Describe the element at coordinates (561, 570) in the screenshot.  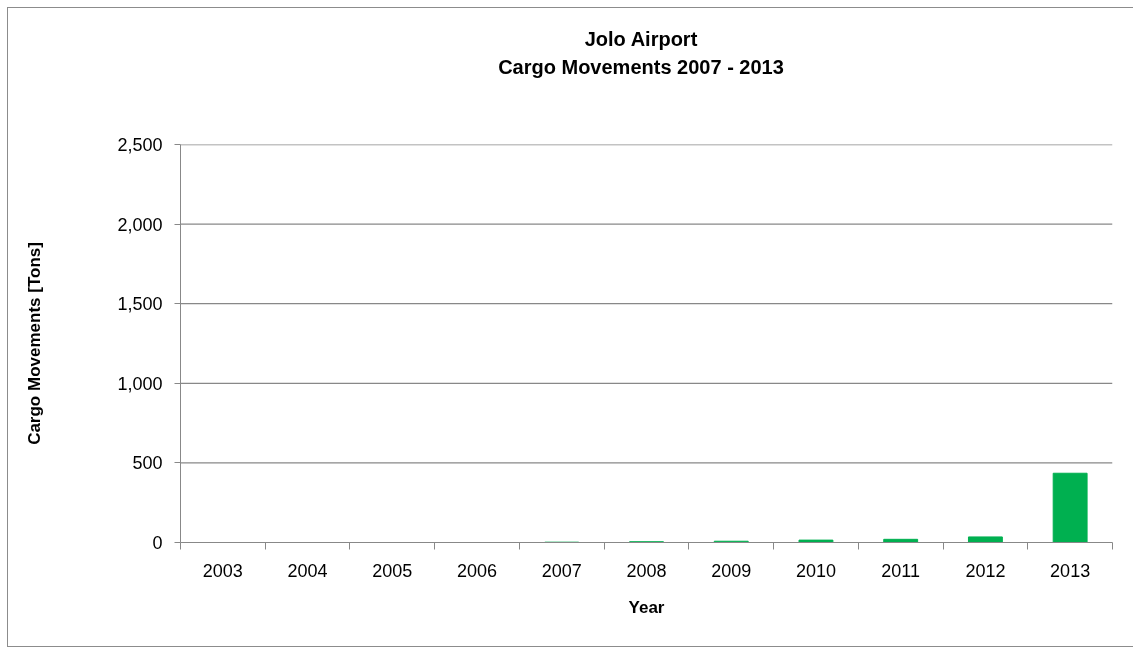
I see `x-tick-label: 2007` at that location.